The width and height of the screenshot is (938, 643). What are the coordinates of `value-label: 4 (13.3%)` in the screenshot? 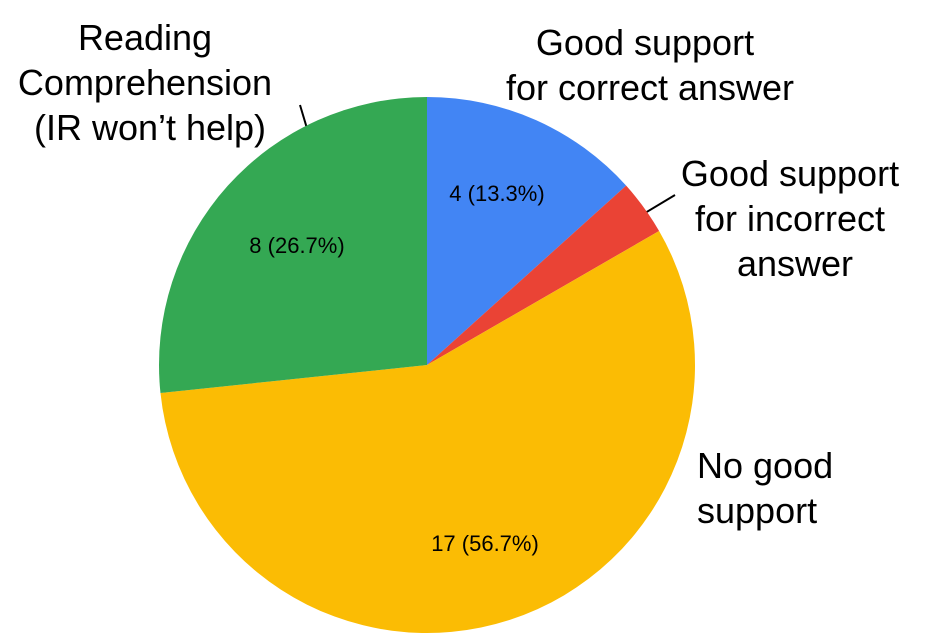 It's located at (496, 193).